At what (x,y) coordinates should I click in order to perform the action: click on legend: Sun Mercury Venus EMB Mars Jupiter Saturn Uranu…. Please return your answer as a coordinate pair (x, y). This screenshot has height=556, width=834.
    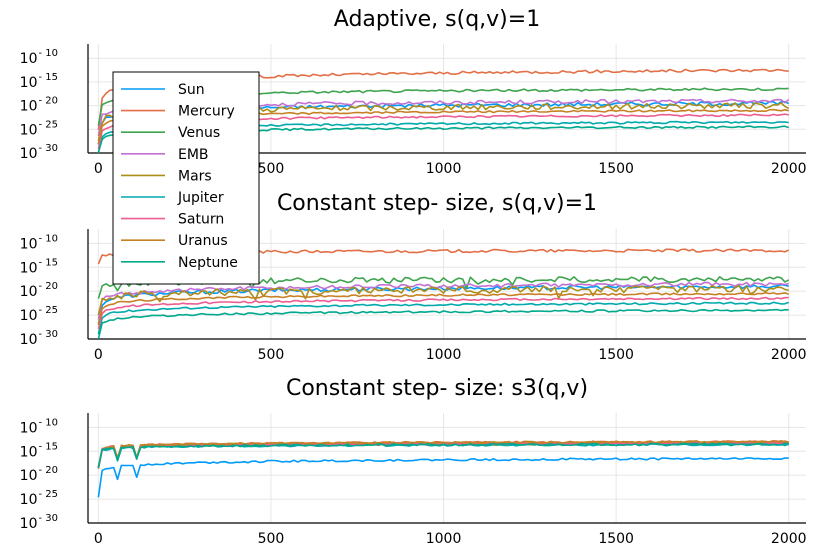
    Looking at the image, I should click on (186, 178).